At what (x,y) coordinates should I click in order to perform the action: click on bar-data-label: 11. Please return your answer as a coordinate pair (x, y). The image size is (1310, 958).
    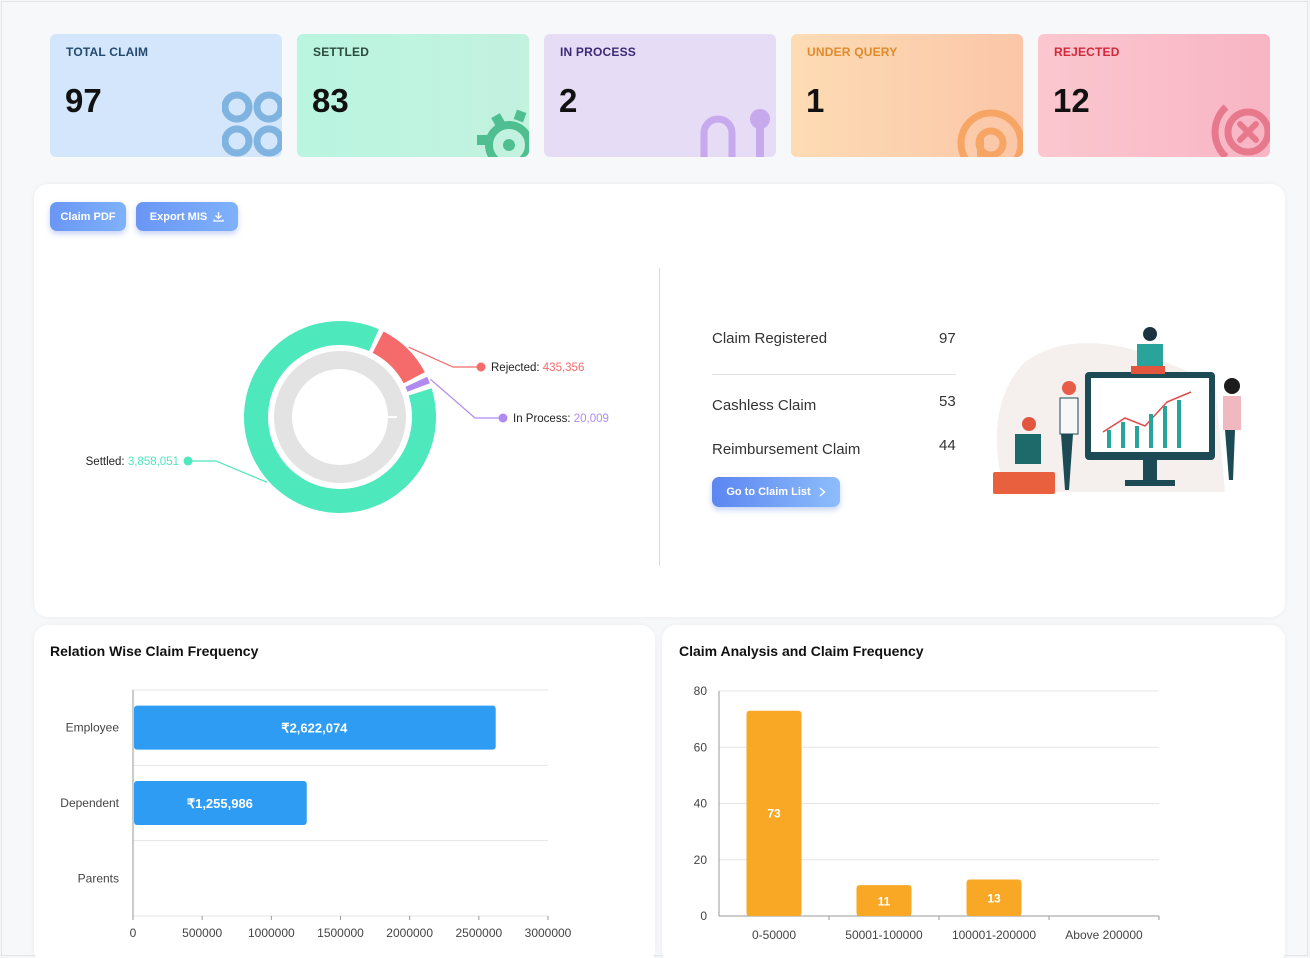
    Looking at the image, I should click on (884, 902).